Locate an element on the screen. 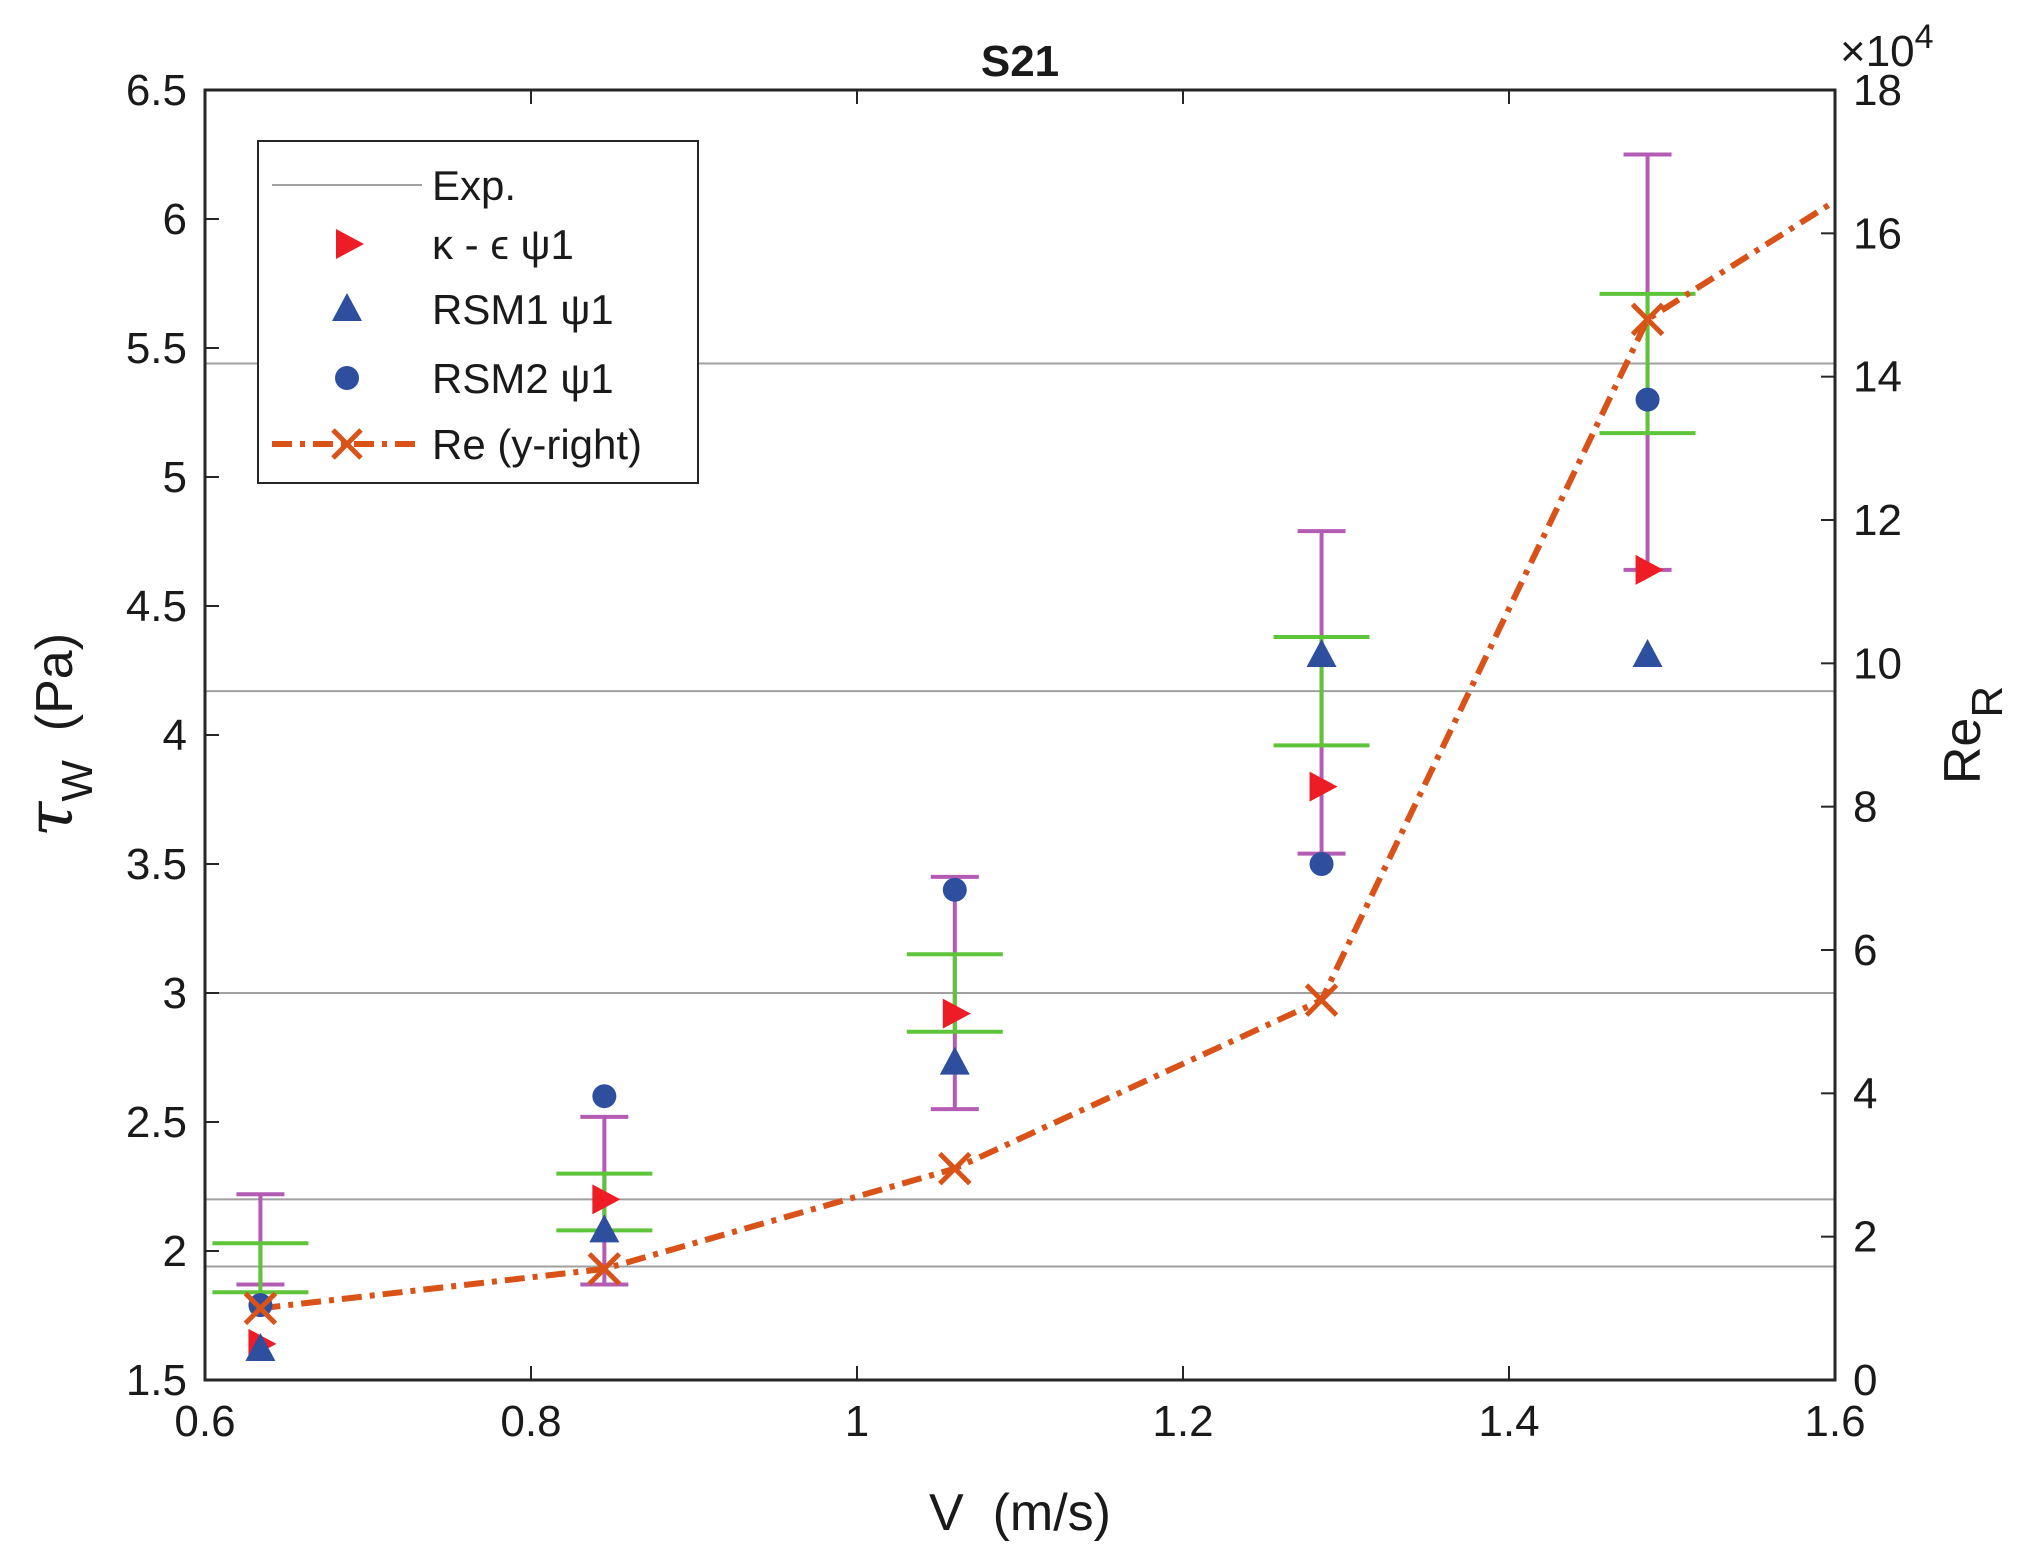 This screenshot has height=1548, width=2020. y2-multiplier-exp: 4 is located at coordinates (1924, 37).